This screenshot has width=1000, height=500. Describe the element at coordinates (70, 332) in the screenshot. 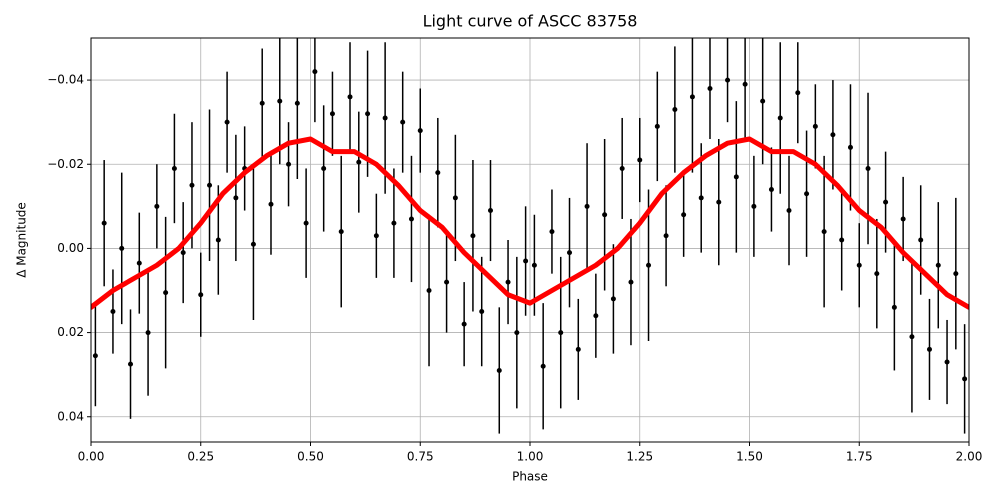

I see `y-tick-label: 0.02` at that location.